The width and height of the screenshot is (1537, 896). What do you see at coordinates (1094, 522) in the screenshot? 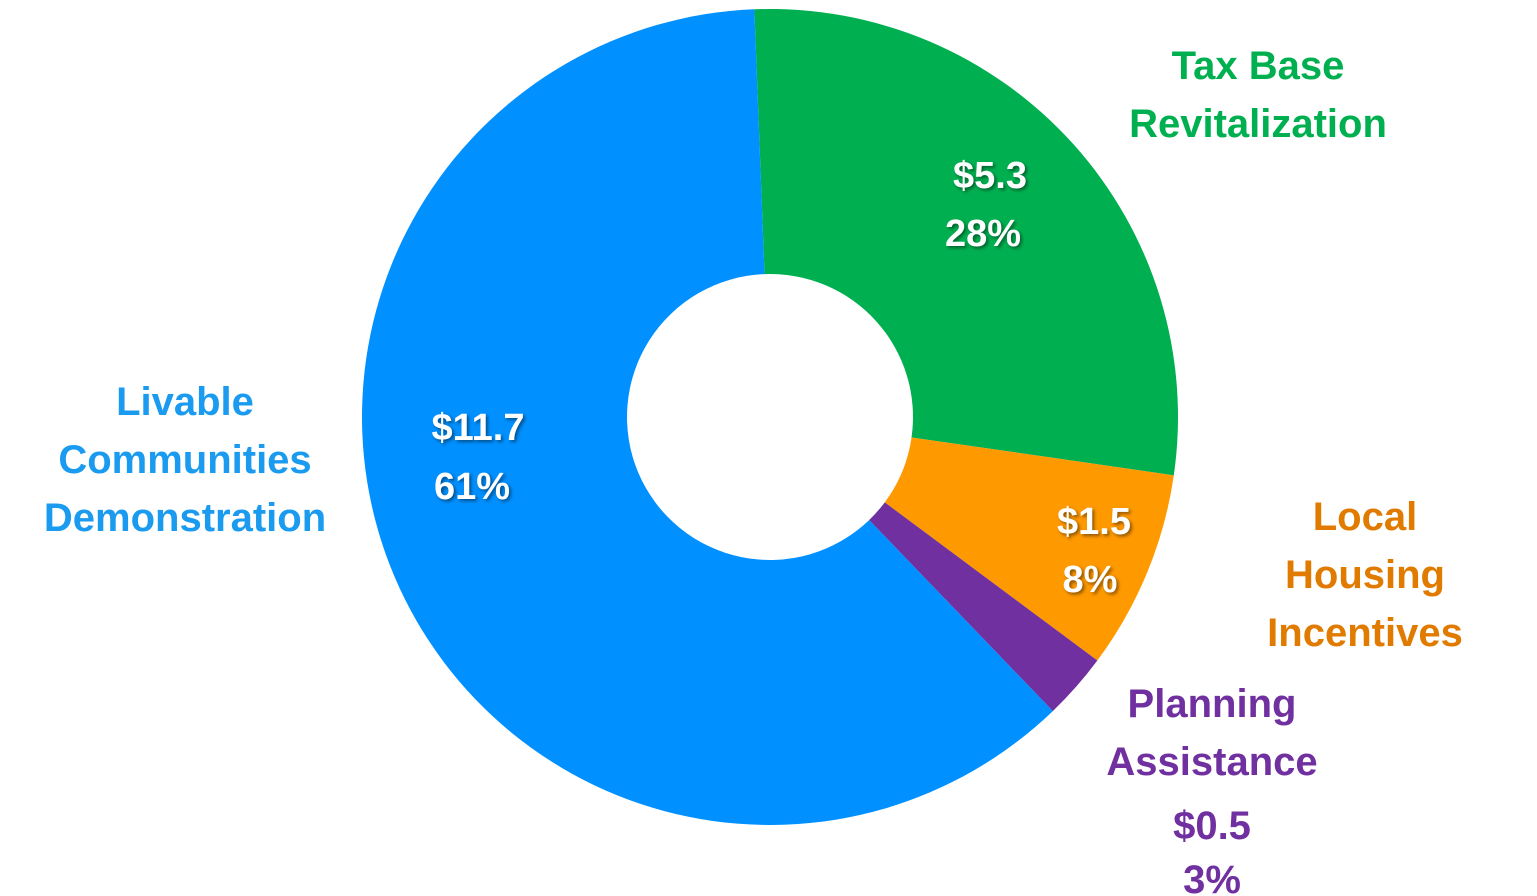
I see `value-label: $1.5` at bounding box center [1094, 522].